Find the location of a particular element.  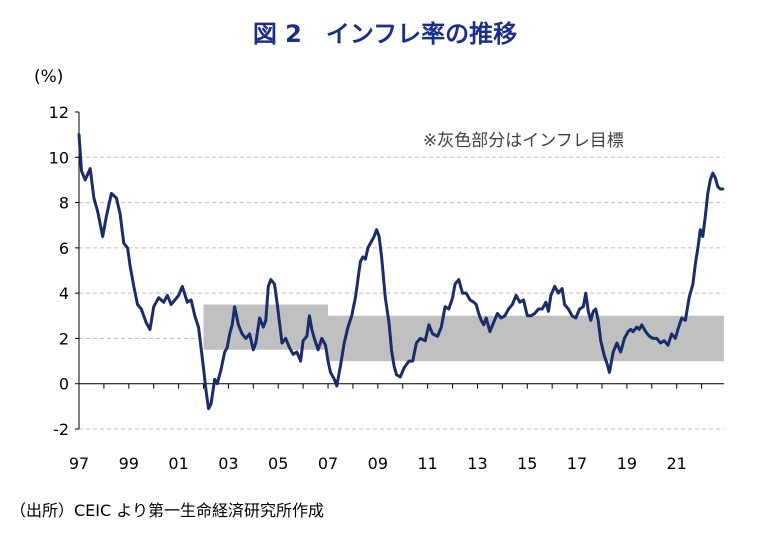

x-tick-label: 19 is located at coordinates (627, 463).